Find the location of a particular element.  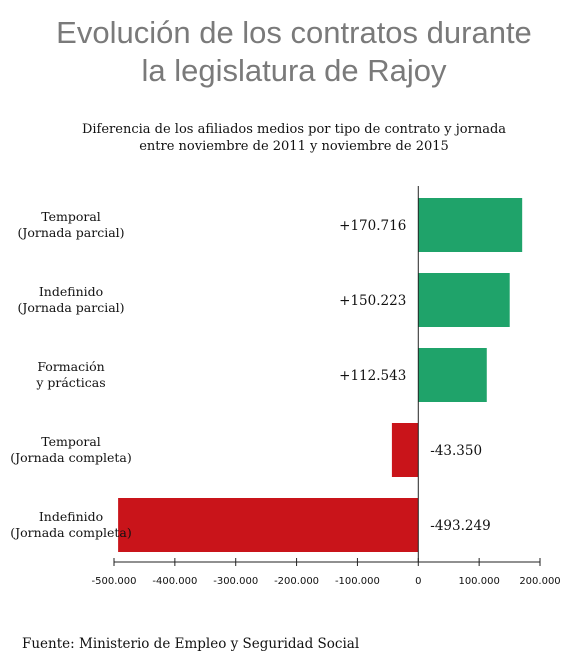

x-tick-label-6: 100.000 is located at coordinates (478, 581).